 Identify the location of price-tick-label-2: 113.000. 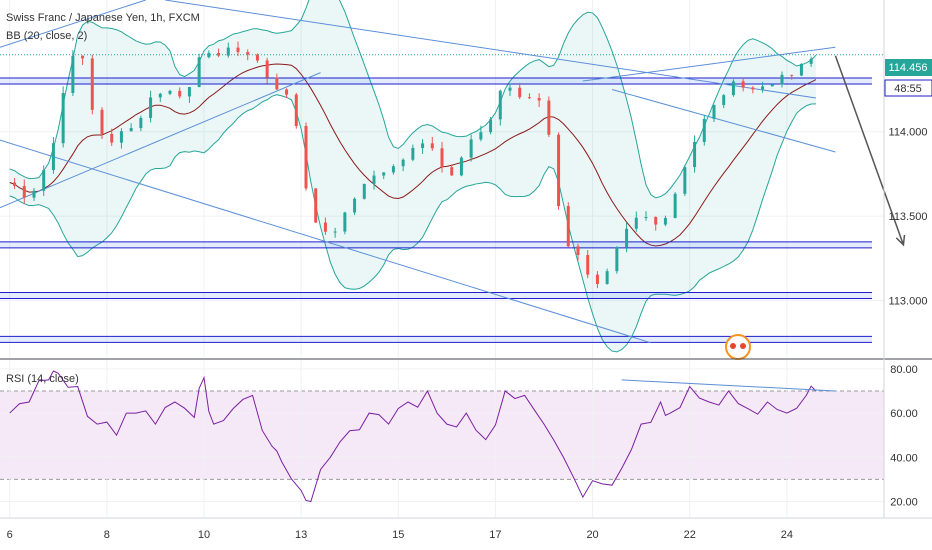
(908, 302).